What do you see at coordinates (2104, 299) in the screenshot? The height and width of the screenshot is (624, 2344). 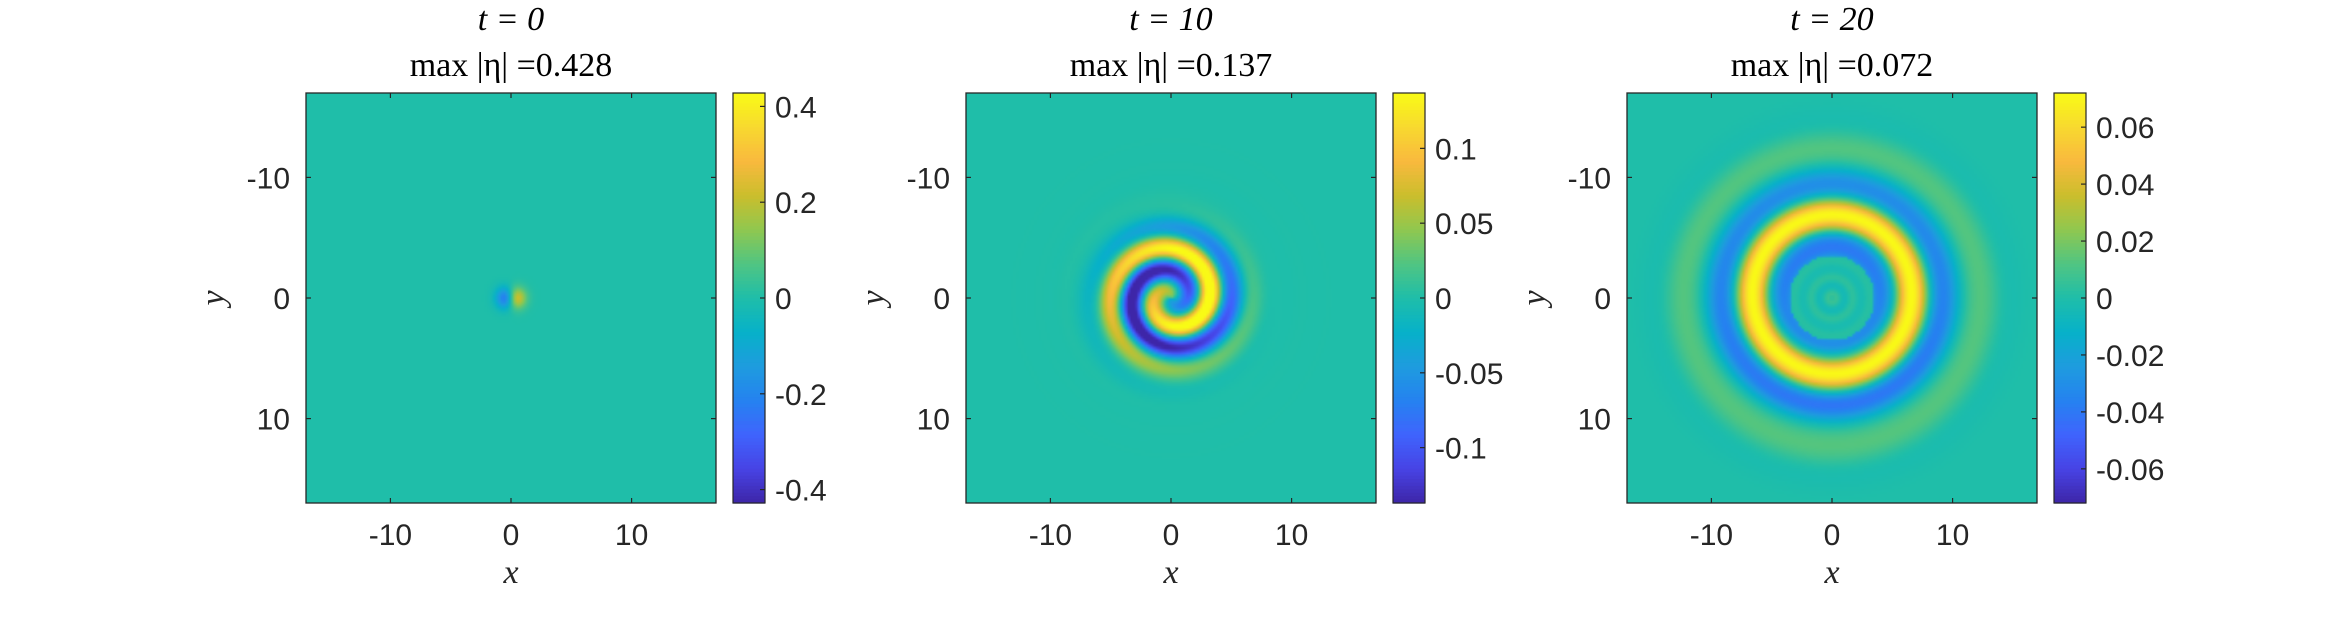 I see `colorbar-tick-label: 0` at bounding box center [2104, 299].